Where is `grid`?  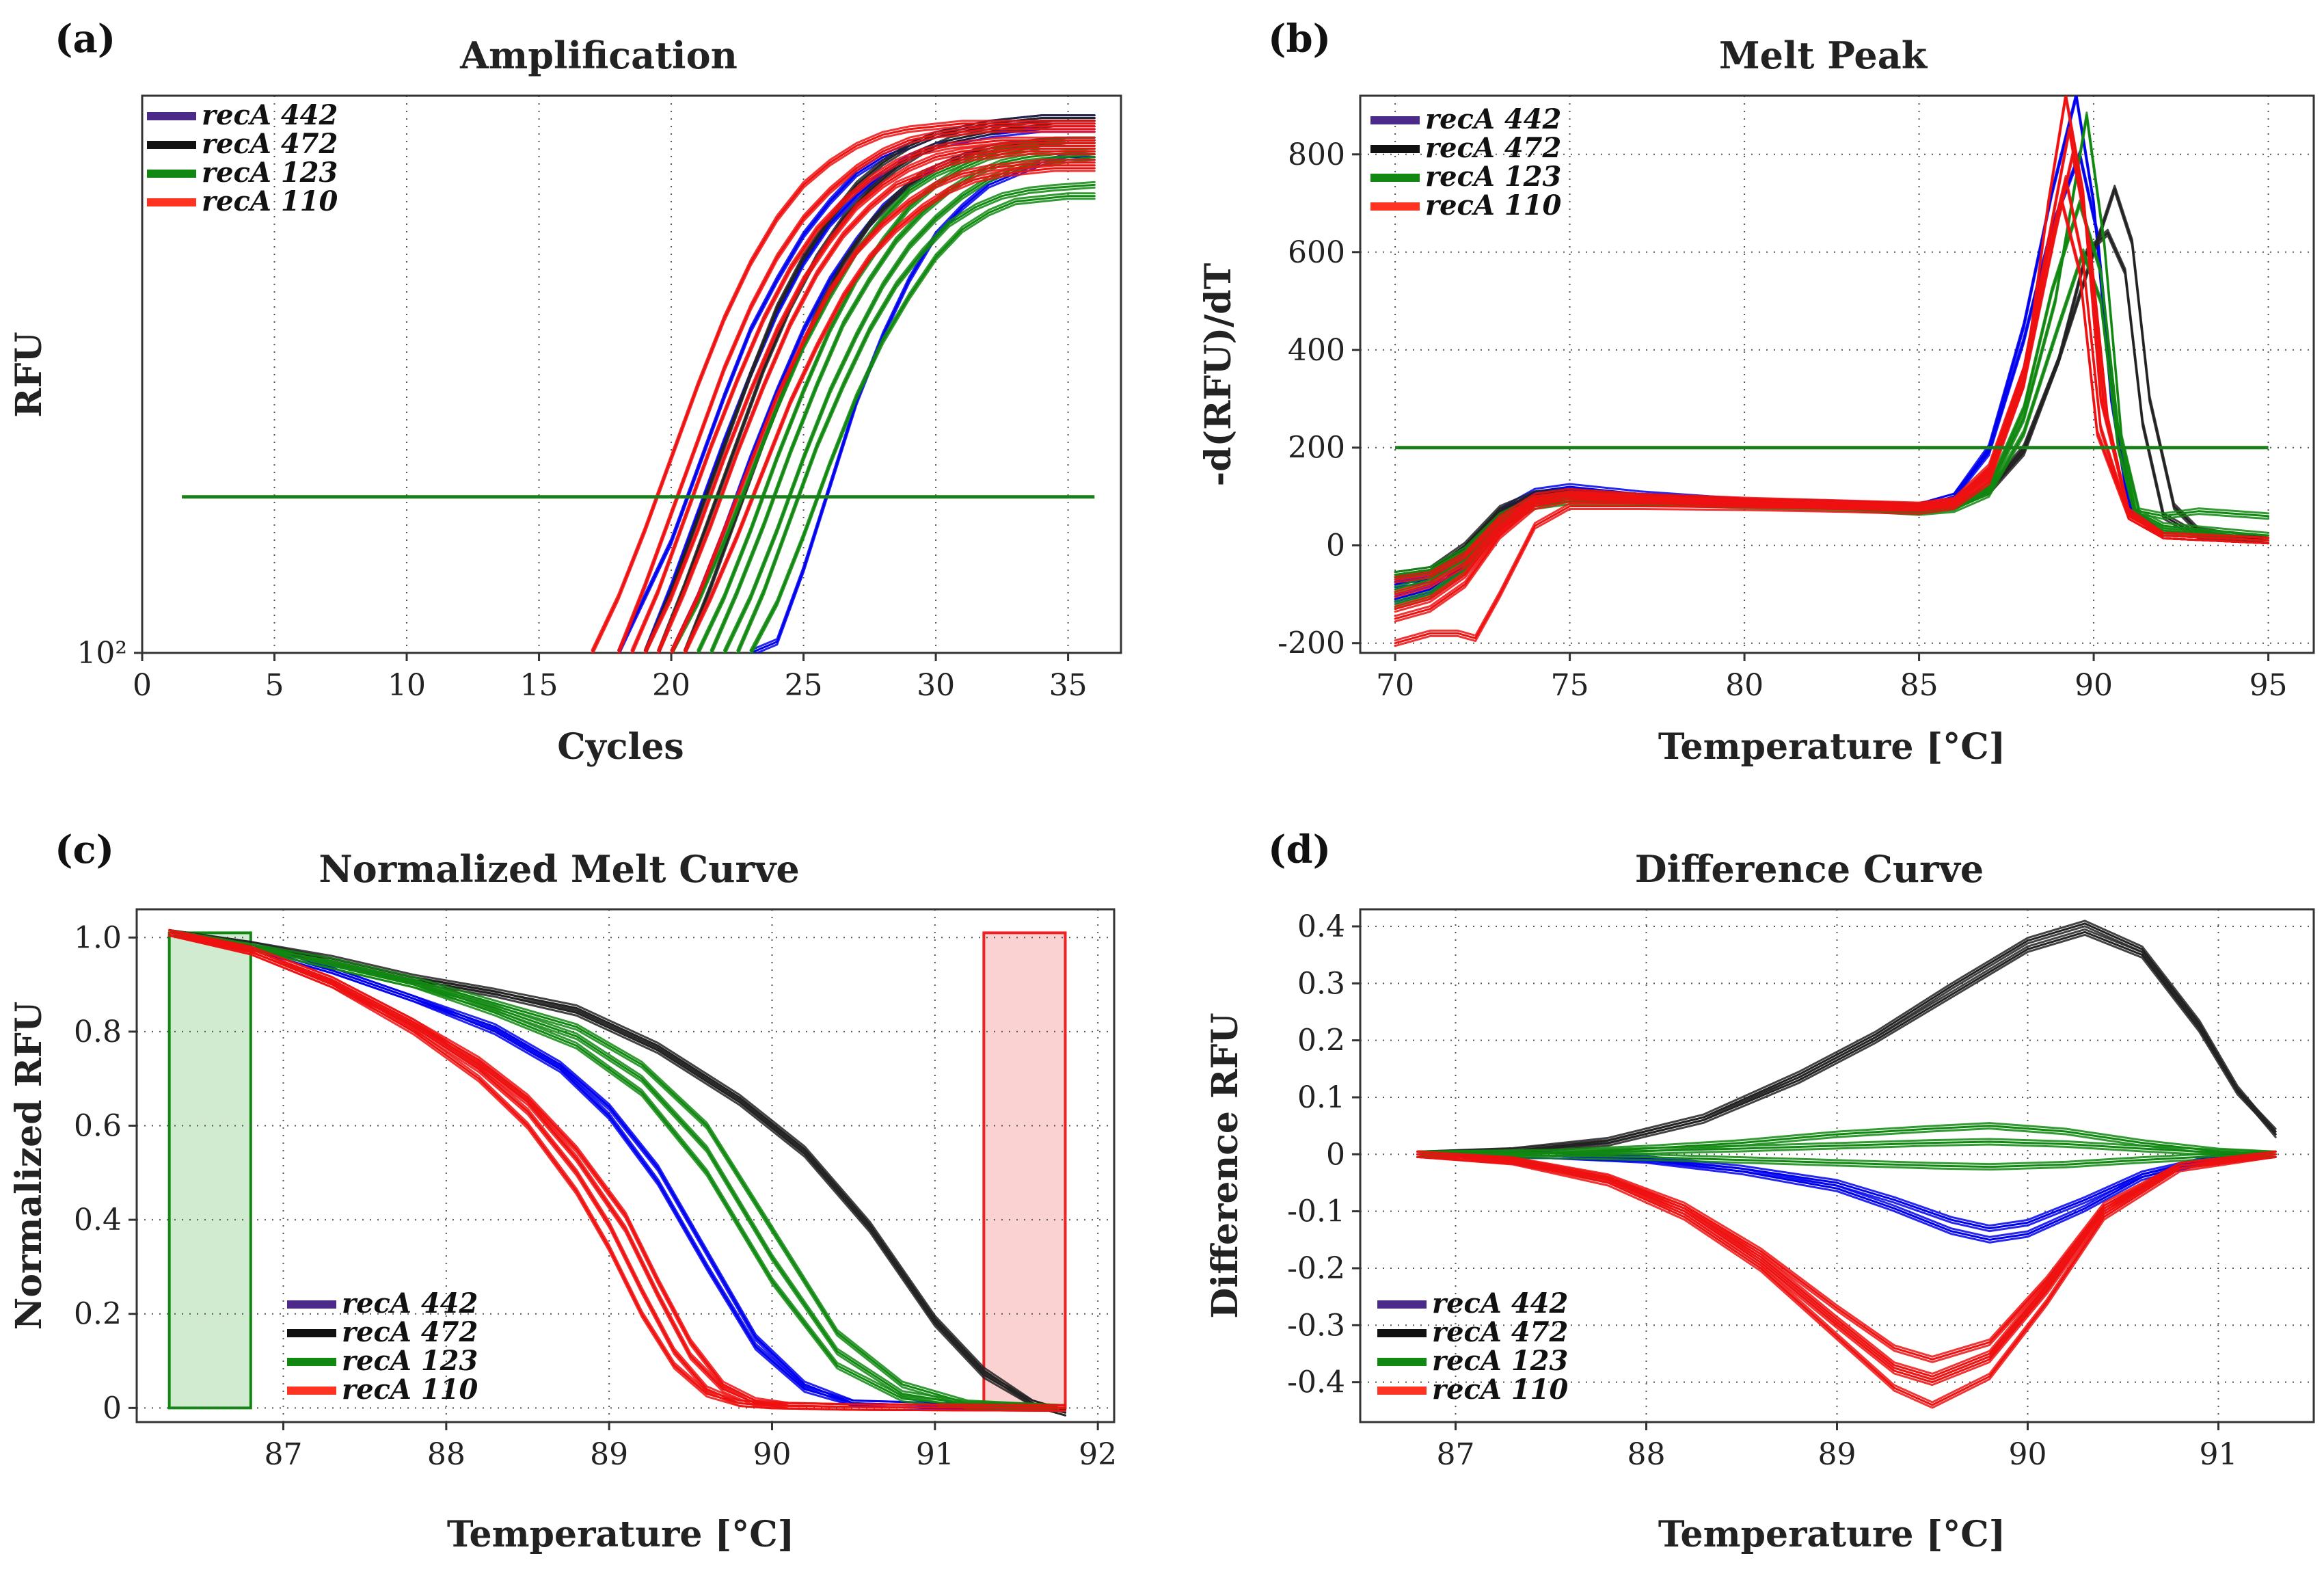 grid is located at coordinates (1837, 374).